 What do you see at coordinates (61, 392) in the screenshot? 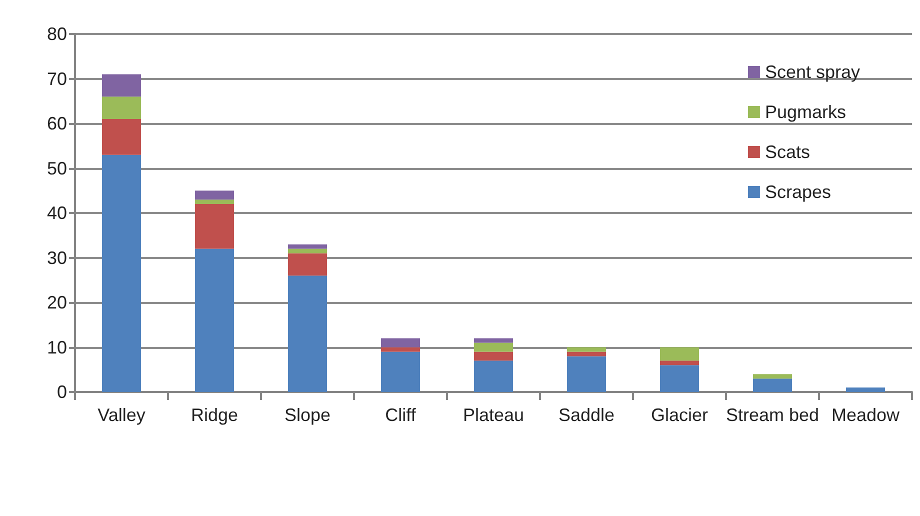
I see `y-tick-label: 0` at bounding box center [61, 392].